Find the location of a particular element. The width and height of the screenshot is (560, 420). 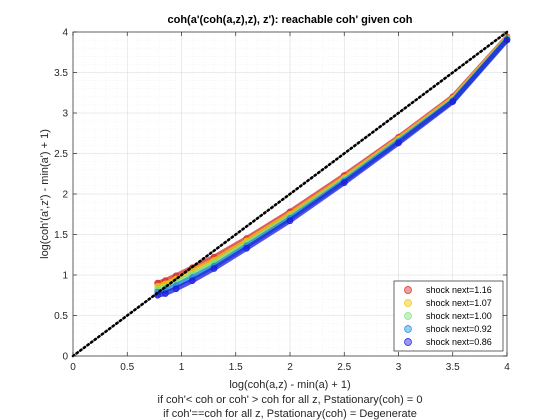

x-tick-label: 0.5 is located at coordinates (127, 367).